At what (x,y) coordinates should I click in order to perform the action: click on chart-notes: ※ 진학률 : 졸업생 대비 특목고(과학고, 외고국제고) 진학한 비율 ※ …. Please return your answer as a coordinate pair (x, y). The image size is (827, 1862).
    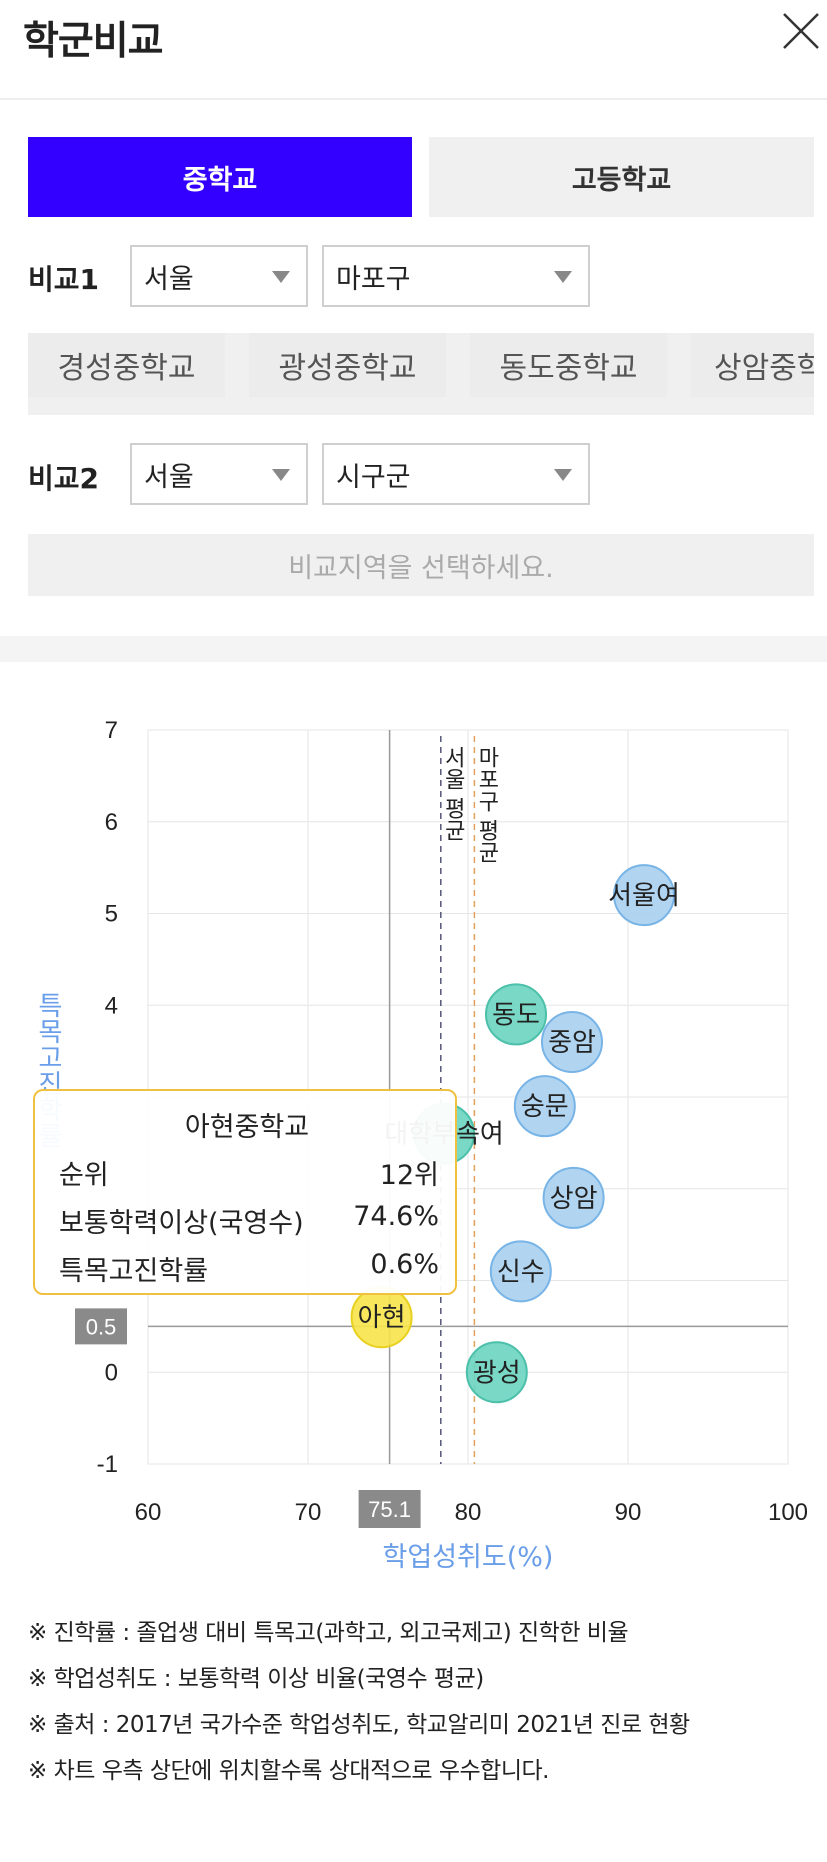
    Looking at the image, I should click on (423, 1702).